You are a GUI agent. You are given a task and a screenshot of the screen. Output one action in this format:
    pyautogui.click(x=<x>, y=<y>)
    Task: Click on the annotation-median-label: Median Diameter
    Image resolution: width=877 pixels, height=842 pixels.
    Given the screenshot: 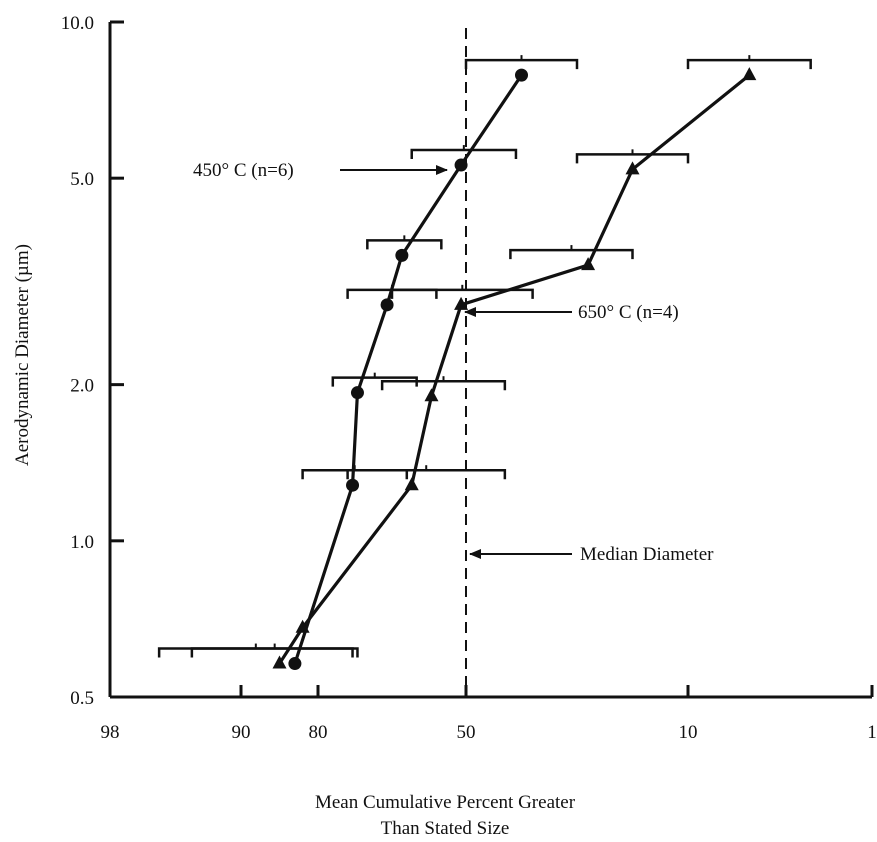 What is the action you would take?
    pyautogui.click(x=647, y=554)
    